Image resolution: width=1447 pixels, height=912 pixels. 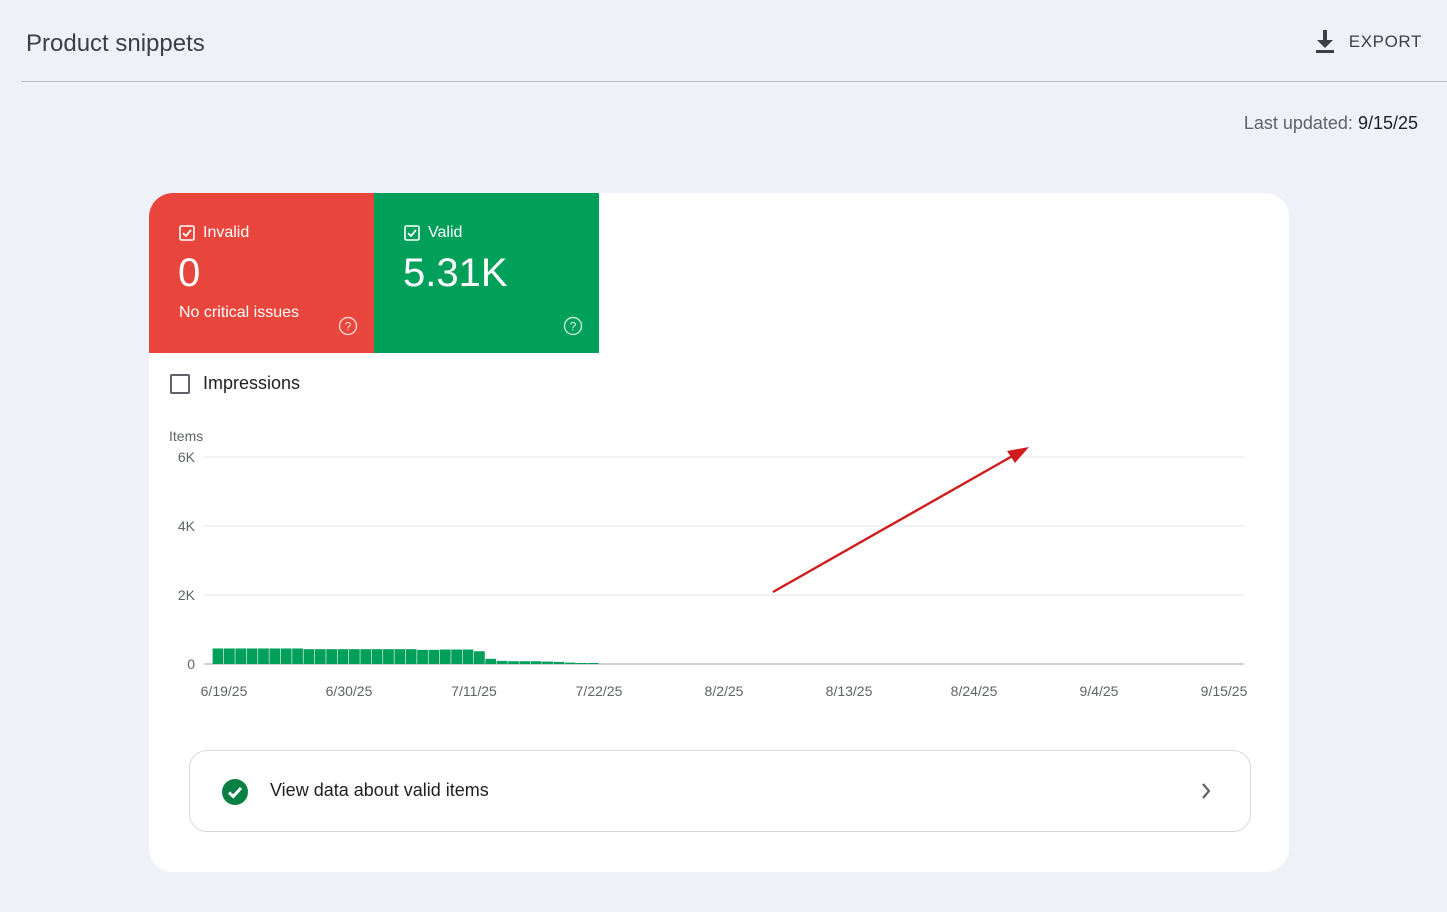 What do you see at coordinates (379, 790) in the screenshot?
I see `view-valid-items-label: View data about valid items` at bounding box center [379, 790].